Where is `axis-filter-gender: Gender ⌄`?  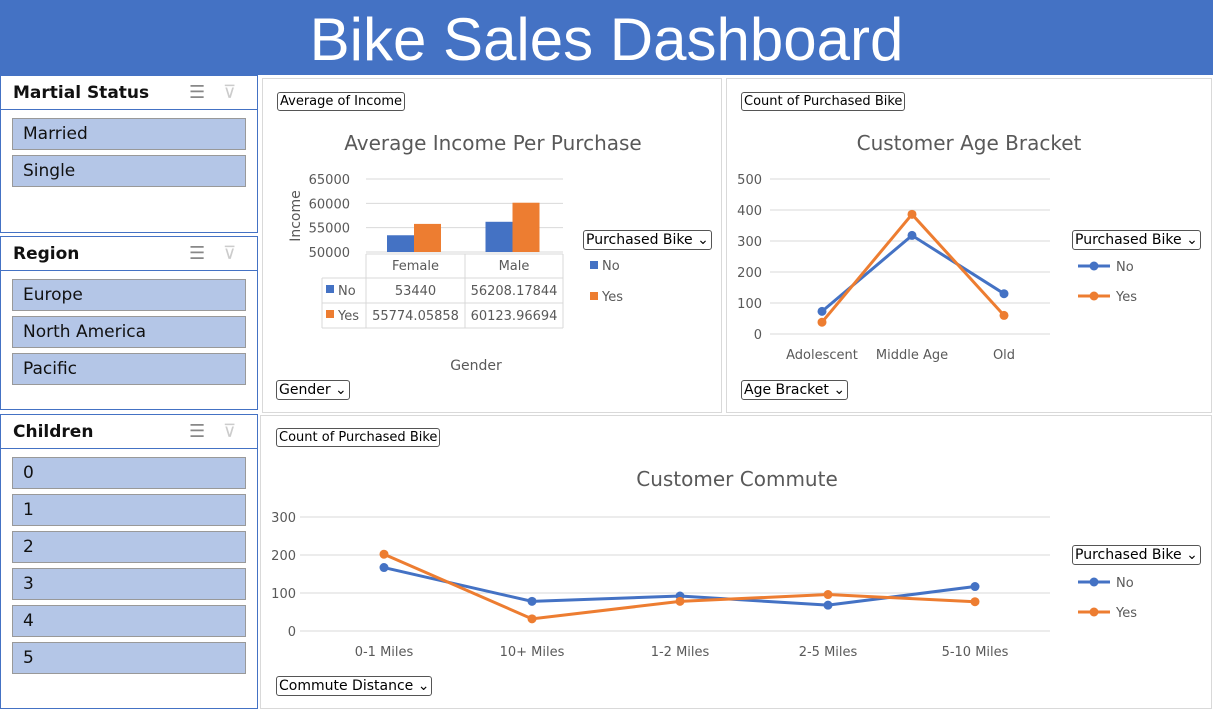
axis-filter-gender: Gender ⌄ is located at coordinates (313, 390).